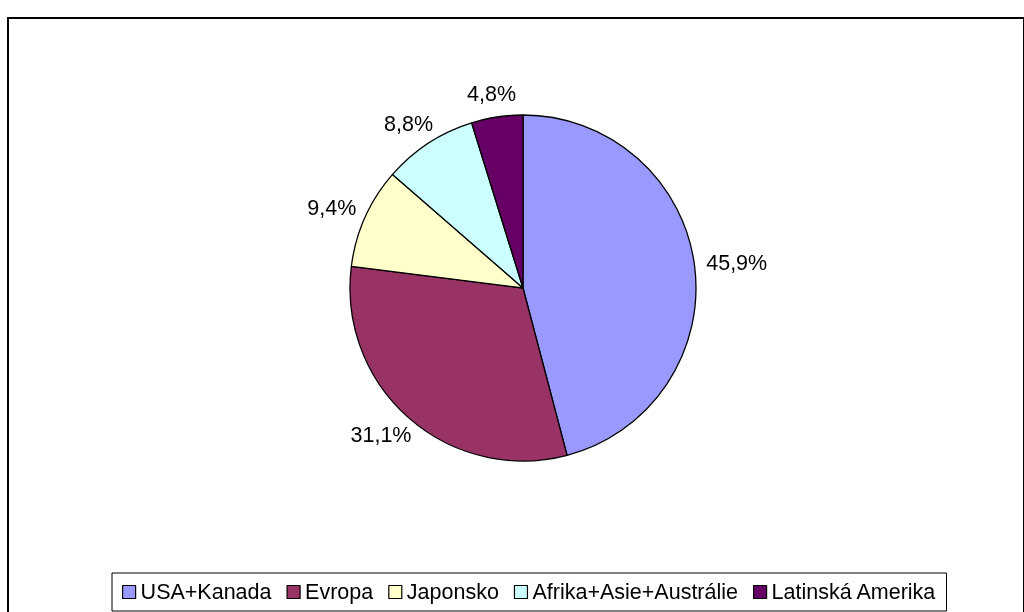  What do you see at coordinates (381, 435) in the screenshot?
I see `data-label: 31,1%` at bounding box center [381, 435].